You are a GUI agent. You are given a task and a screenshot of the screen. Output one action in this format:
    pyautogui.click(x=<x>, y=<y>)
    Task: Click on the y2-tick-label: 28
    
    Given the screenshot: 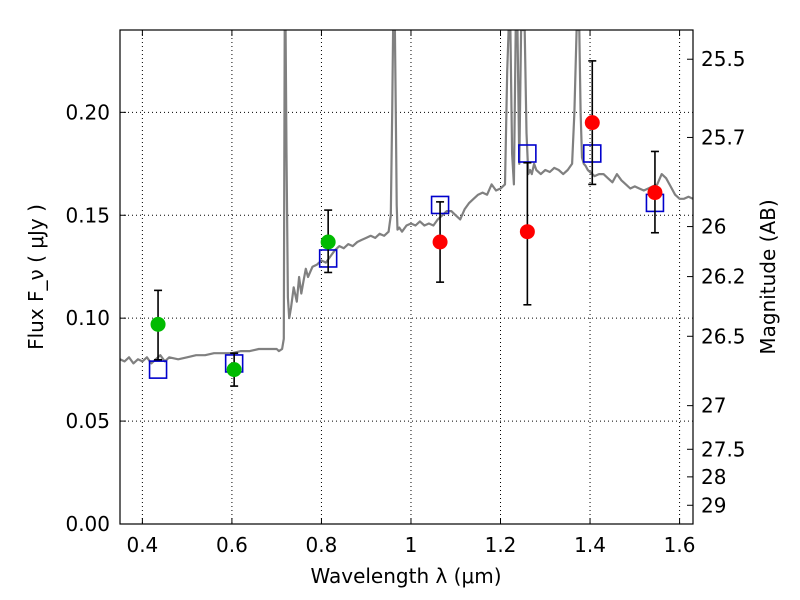 What is the action you would take?
    pyautogui.click(x=713, y=477)
    